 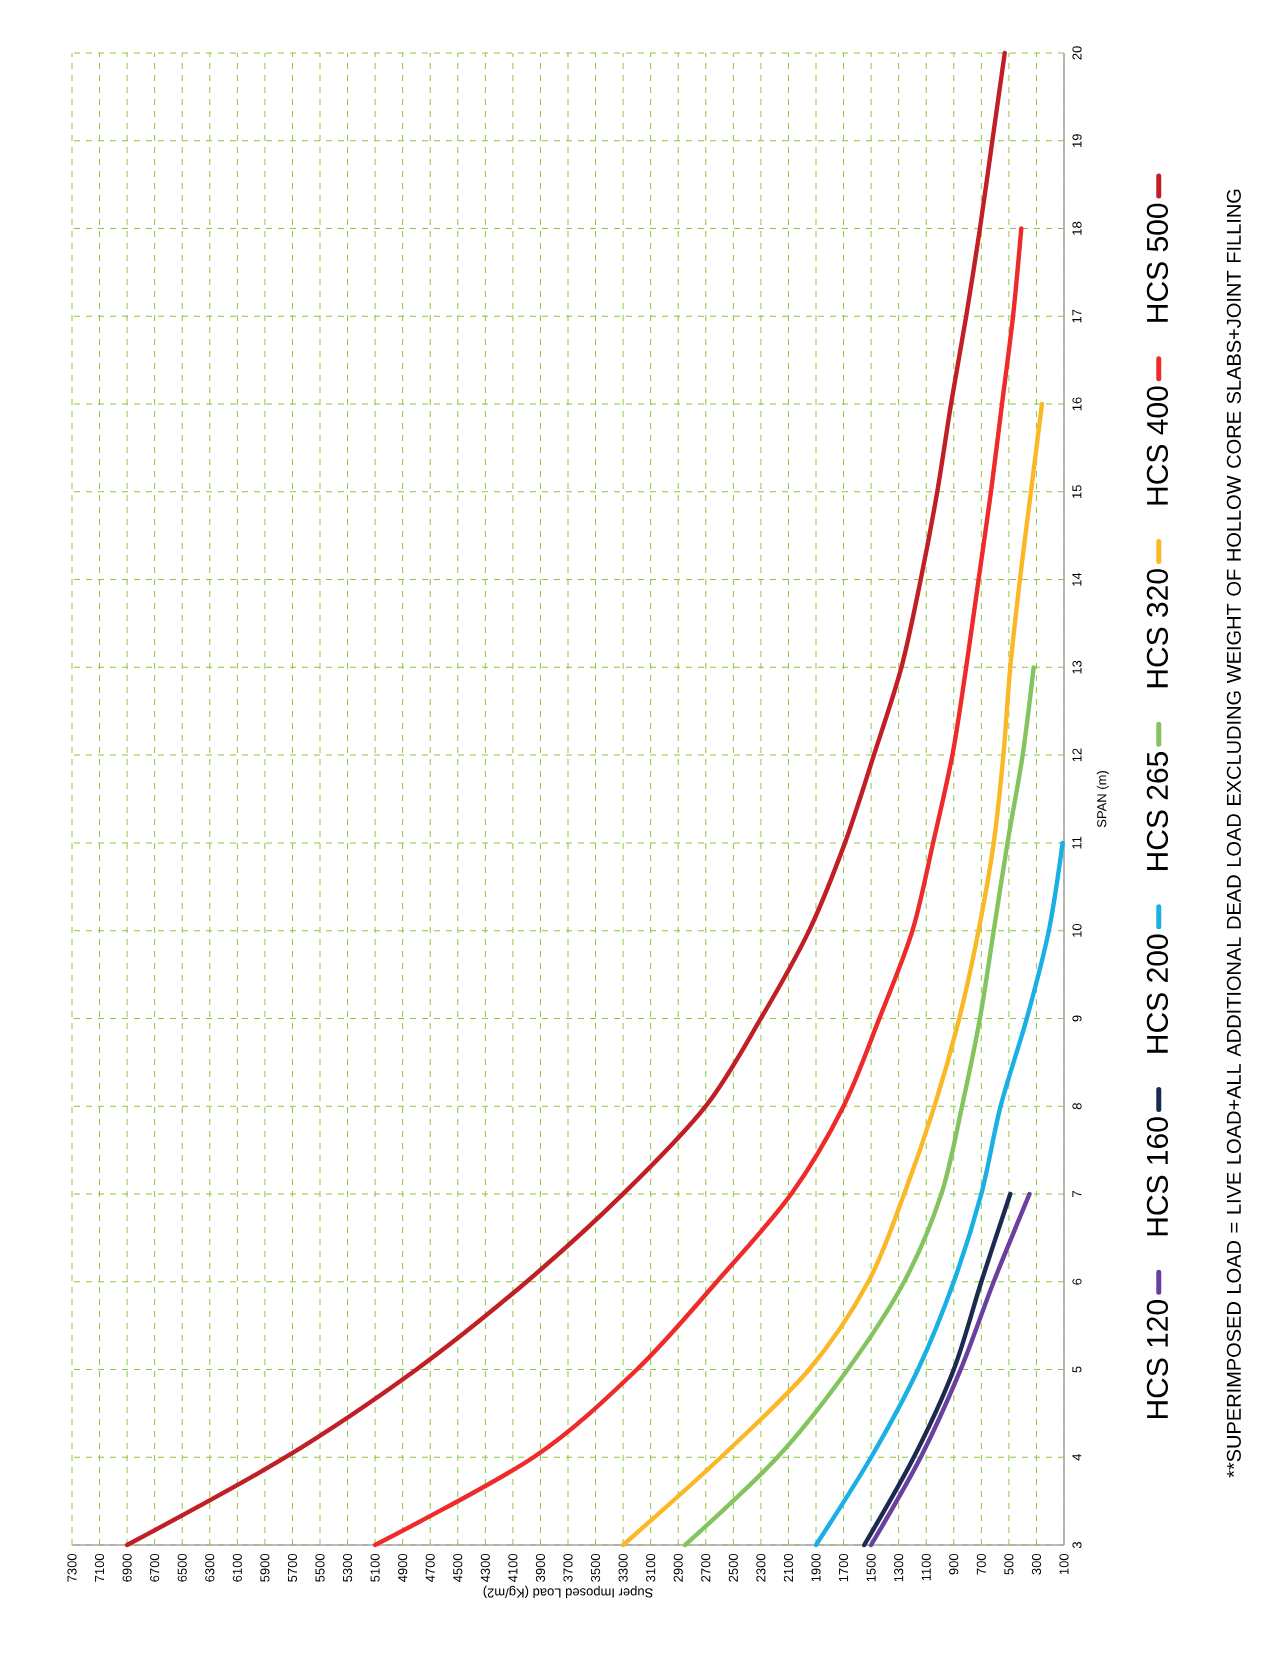 What do you see at coordinates (1077, 316) in the screenshot?
I see `y-tick-label: 17` at bounding box center [1077, 316].